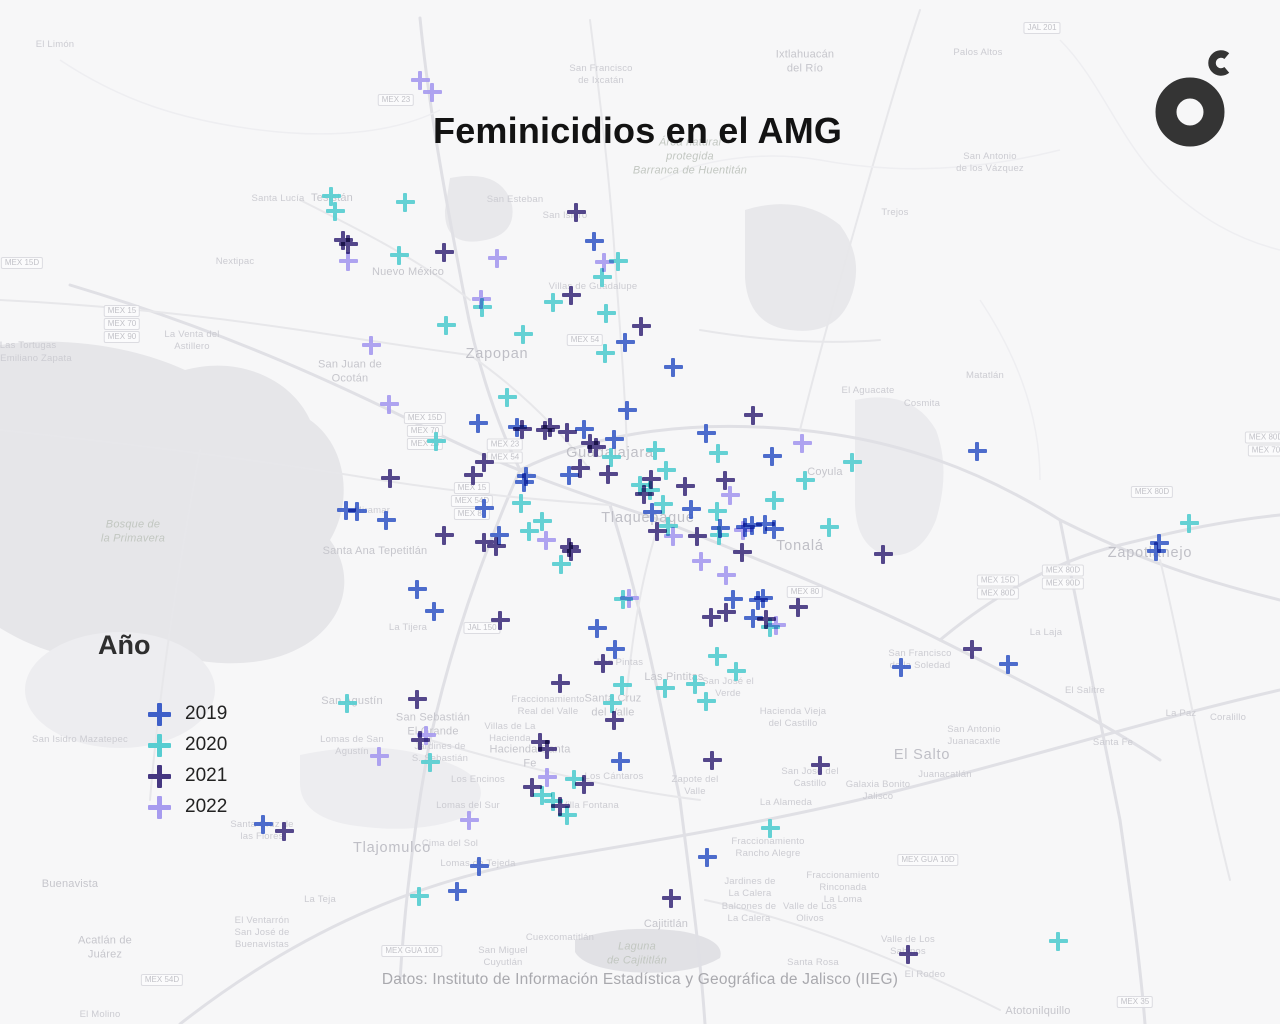 The width and height of the screenshot is (1280, 1024). What do you see at coordinates (206, 775) in the screenshot?
I see `legend-label: 2021` at bounding box center [206, 775].